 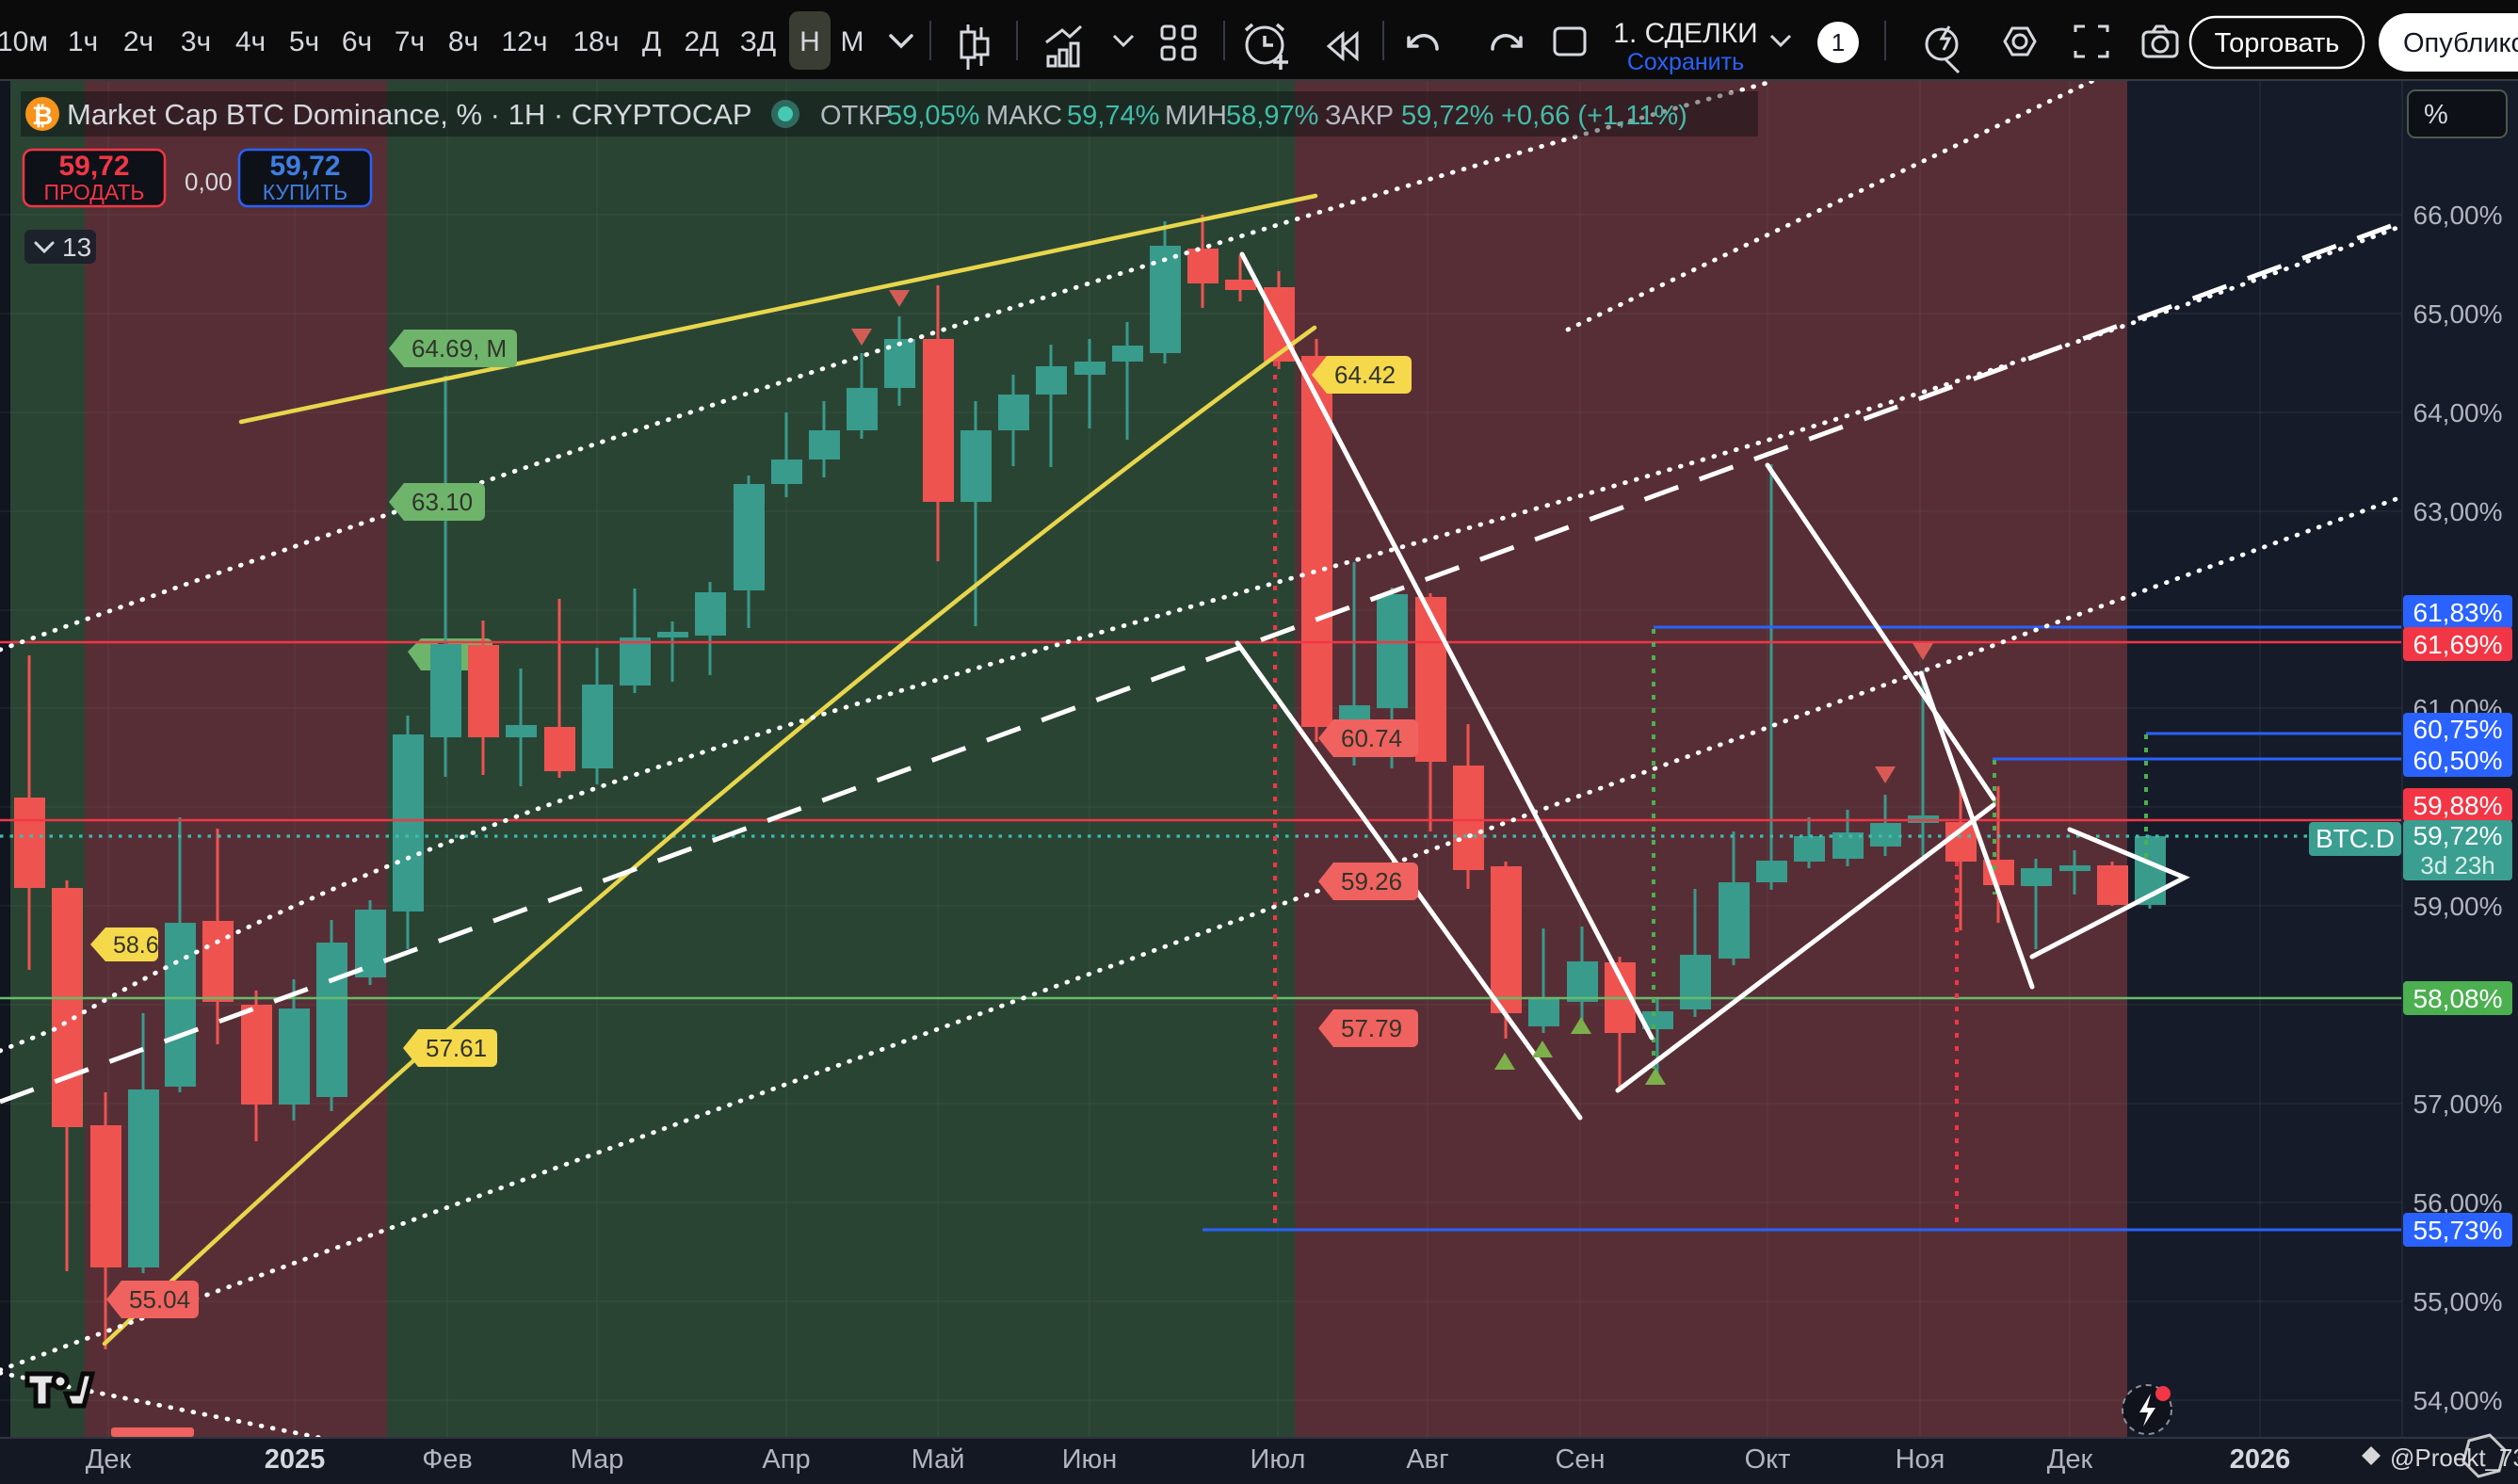 What do you see at coordinates (2458, 730) in the screenshot?
I see `svg-text: 60,75%` at bounding box center [2458, 730].